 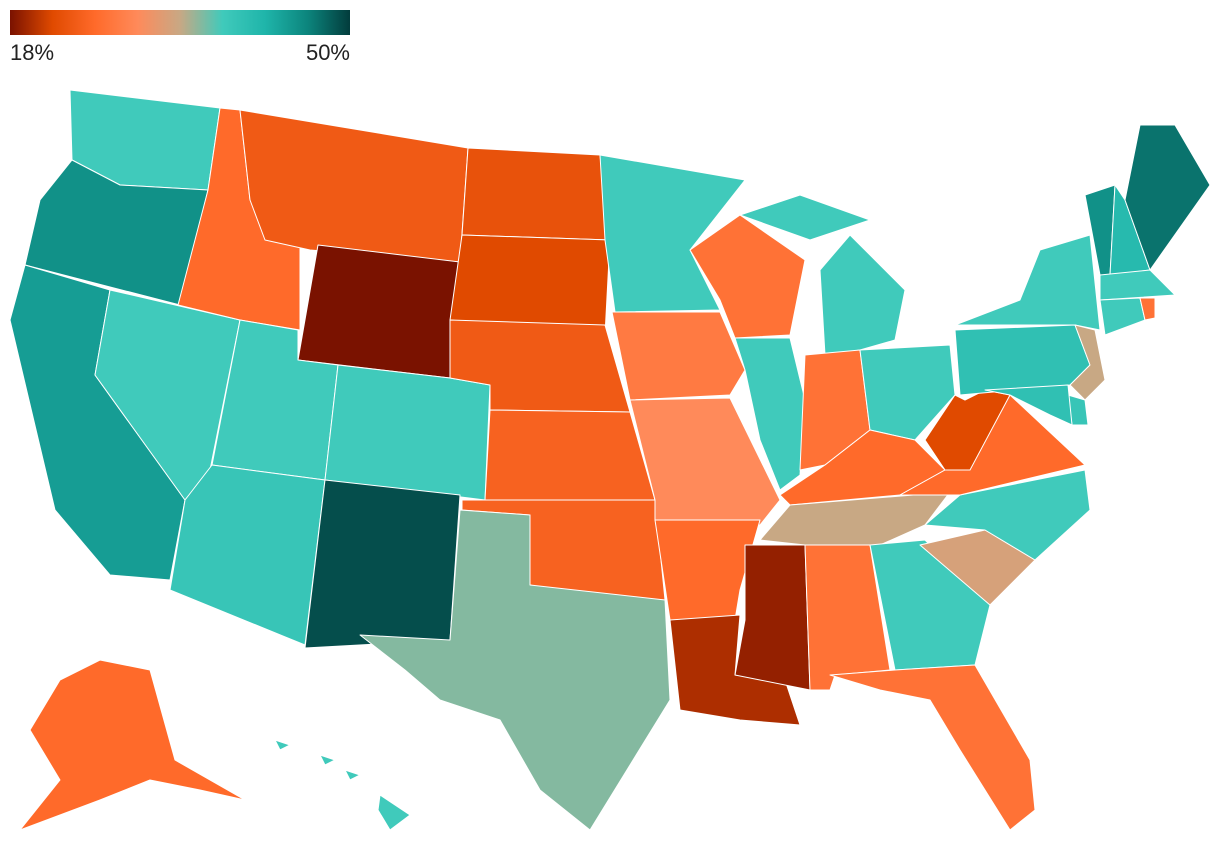 What do you see at coordinates (32, 52) in the screenshot?
I see `legend-min: 18%` at bounding box center [32, 52].